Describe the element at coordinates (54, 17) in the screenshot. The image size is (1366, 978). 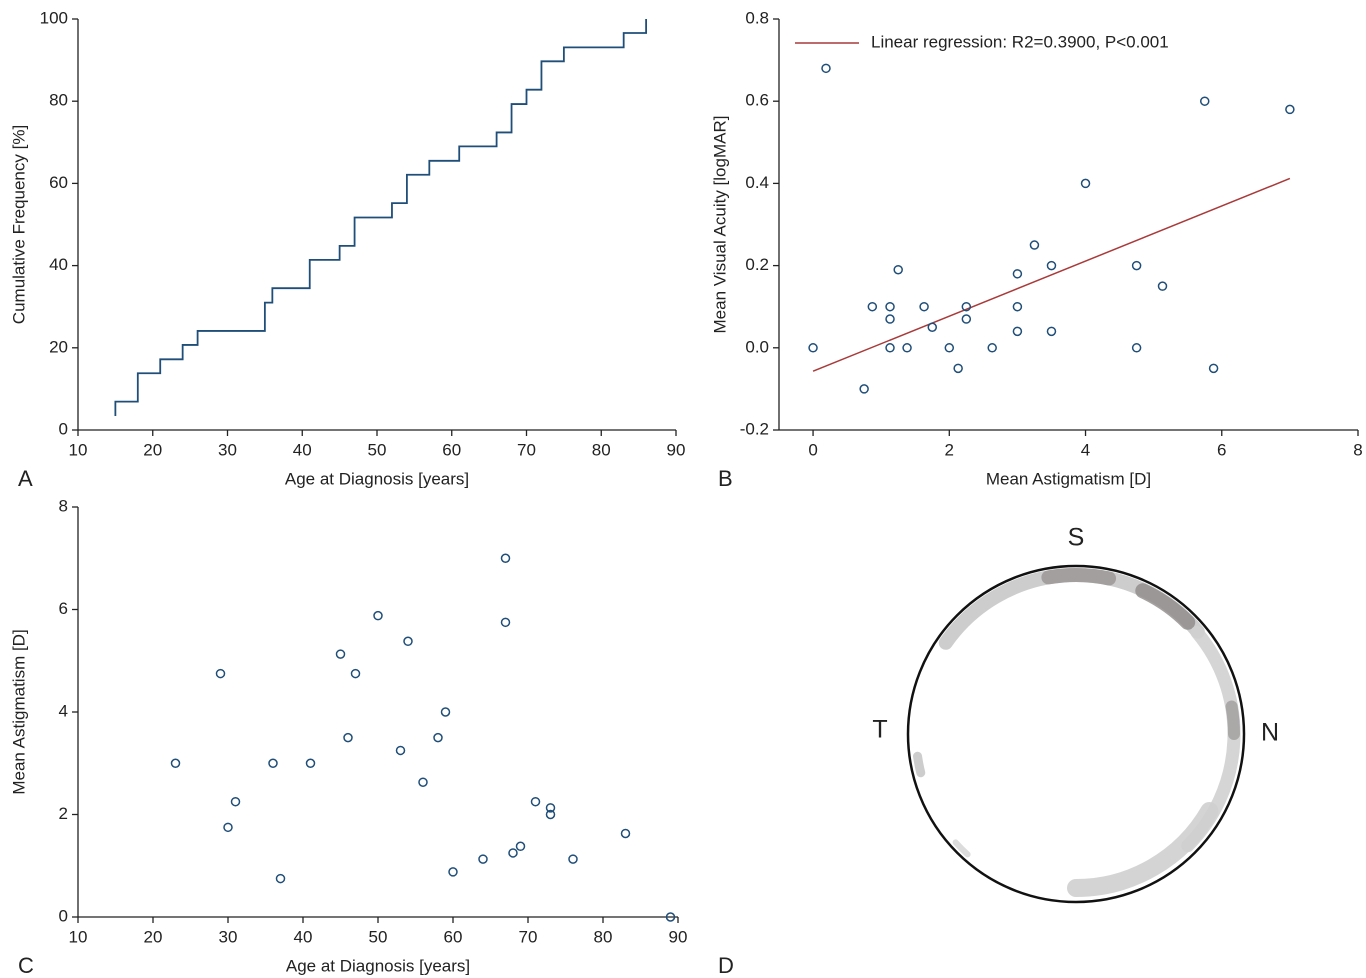
I see `y-tick-label: 100` at that location.